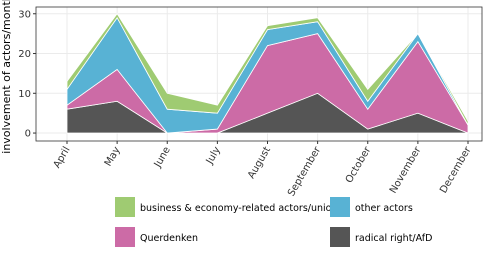 This screenshot has width=500, height=264. What do you see at coordinates (162, 157) in the screenshot?
I see `x-tick-label: June` at bounding box center [162, 157].